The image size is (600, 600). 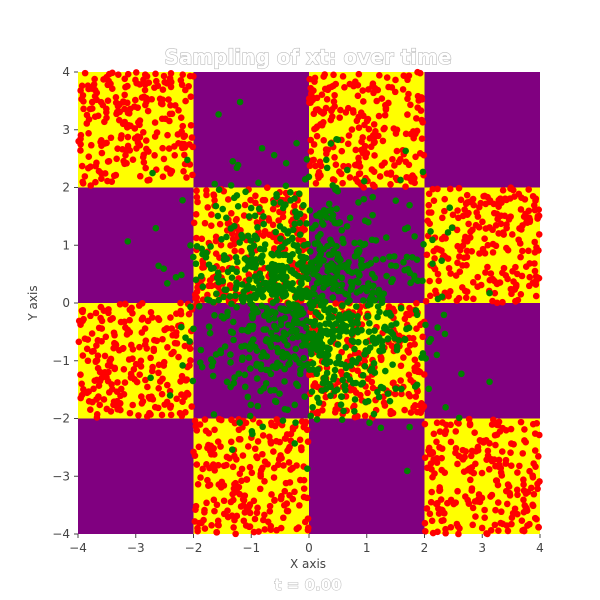 What do you see at coordinates (61, 419) in the screenshot?
I see `y-tick-label: −2` at bounding box center [61, 419].